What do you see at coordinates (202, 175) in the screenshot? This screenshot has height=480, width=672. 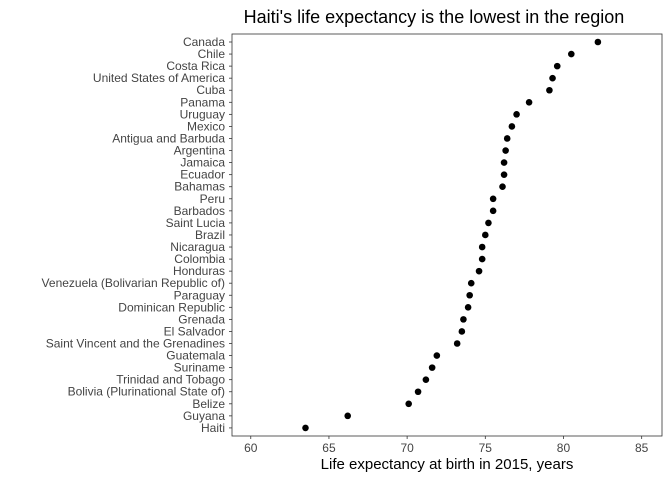 I see `y-tick-label: Ecuador` at bounding box center [202, 175].